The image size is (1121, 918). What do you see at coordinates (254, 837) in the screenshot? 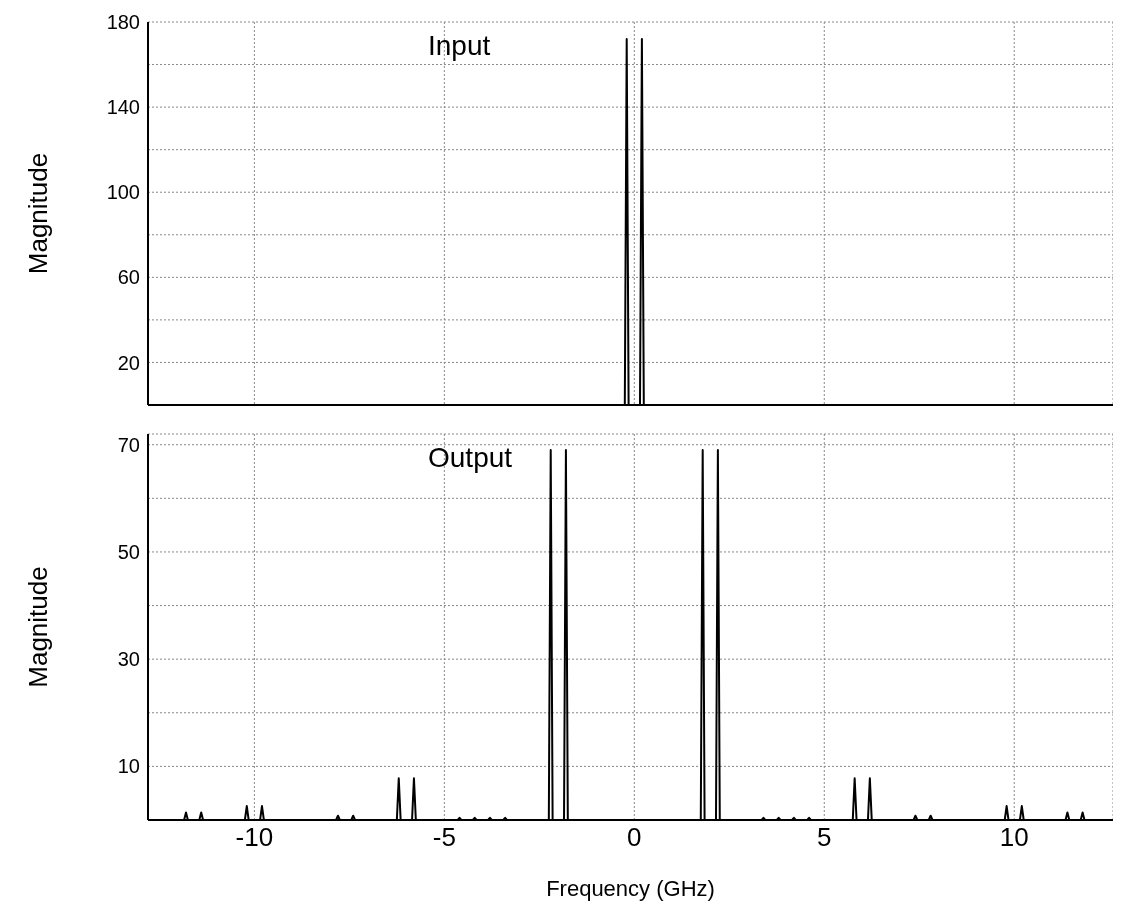
I see `x-tick-label: -10` at bounding box center [254, 837].